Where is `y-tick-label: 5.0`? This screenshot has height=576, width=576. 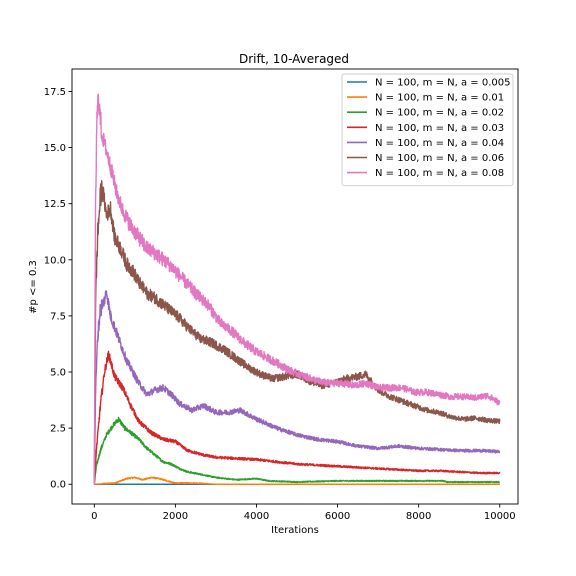 y-tick-label: 5.0 is located at coordinates (58, 373).